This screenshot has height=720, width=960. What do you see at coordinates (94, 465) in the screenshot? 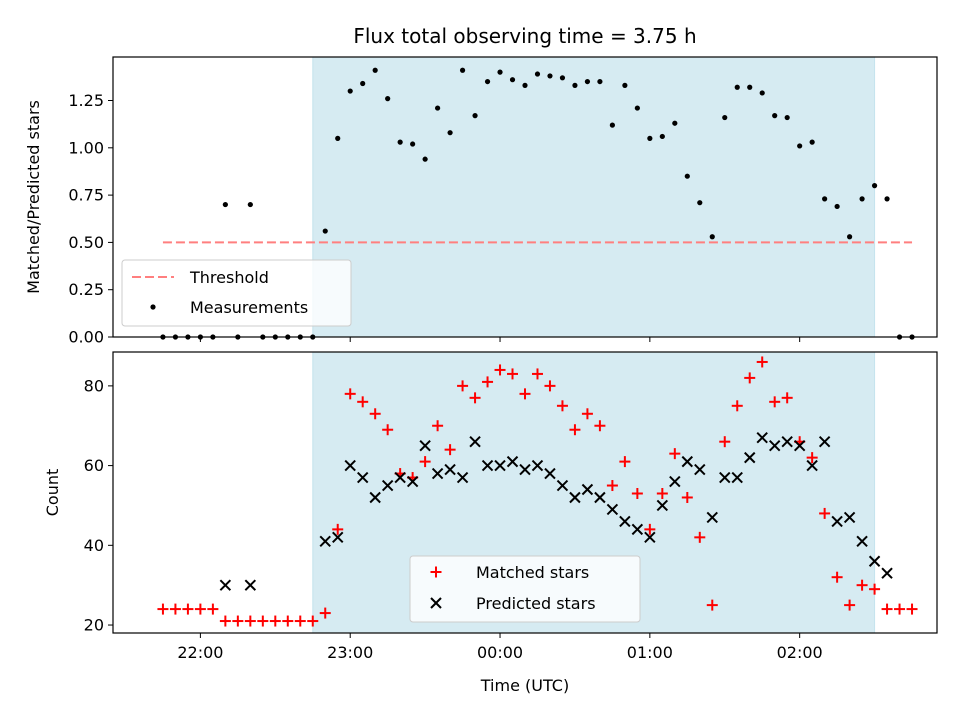
I see `y-tick-label: 60` at bounding box center [94, 465].